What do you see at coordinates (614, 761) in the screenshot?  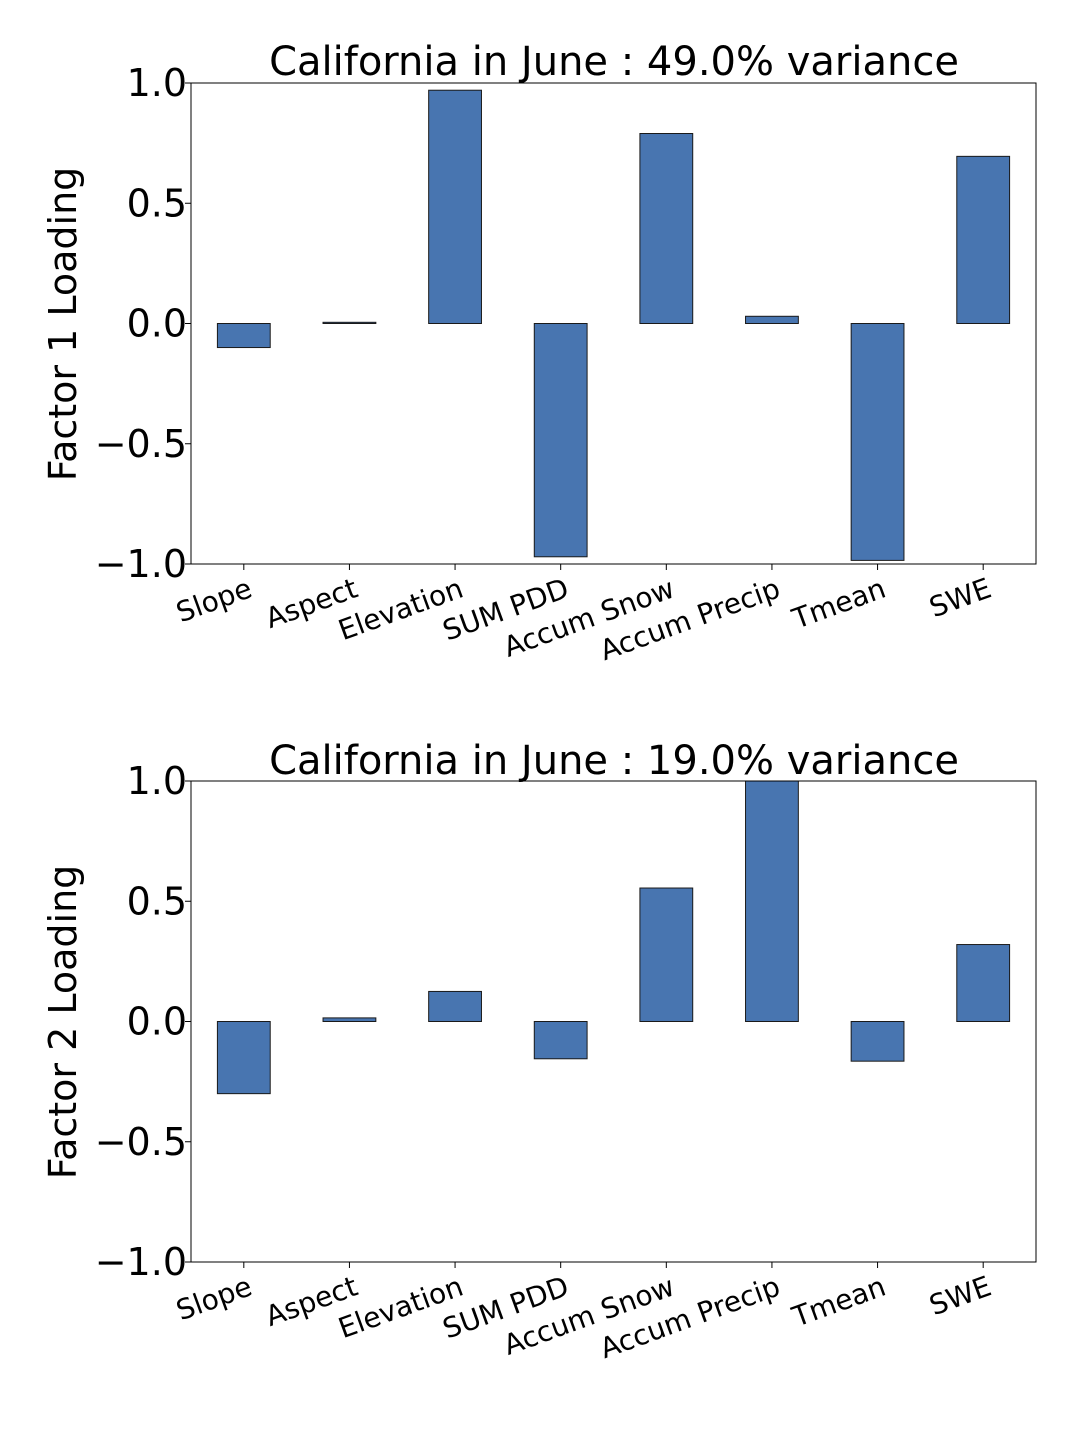 I see `chart-title: California in June : 19.0% variance` at bounding box center [614, 761].